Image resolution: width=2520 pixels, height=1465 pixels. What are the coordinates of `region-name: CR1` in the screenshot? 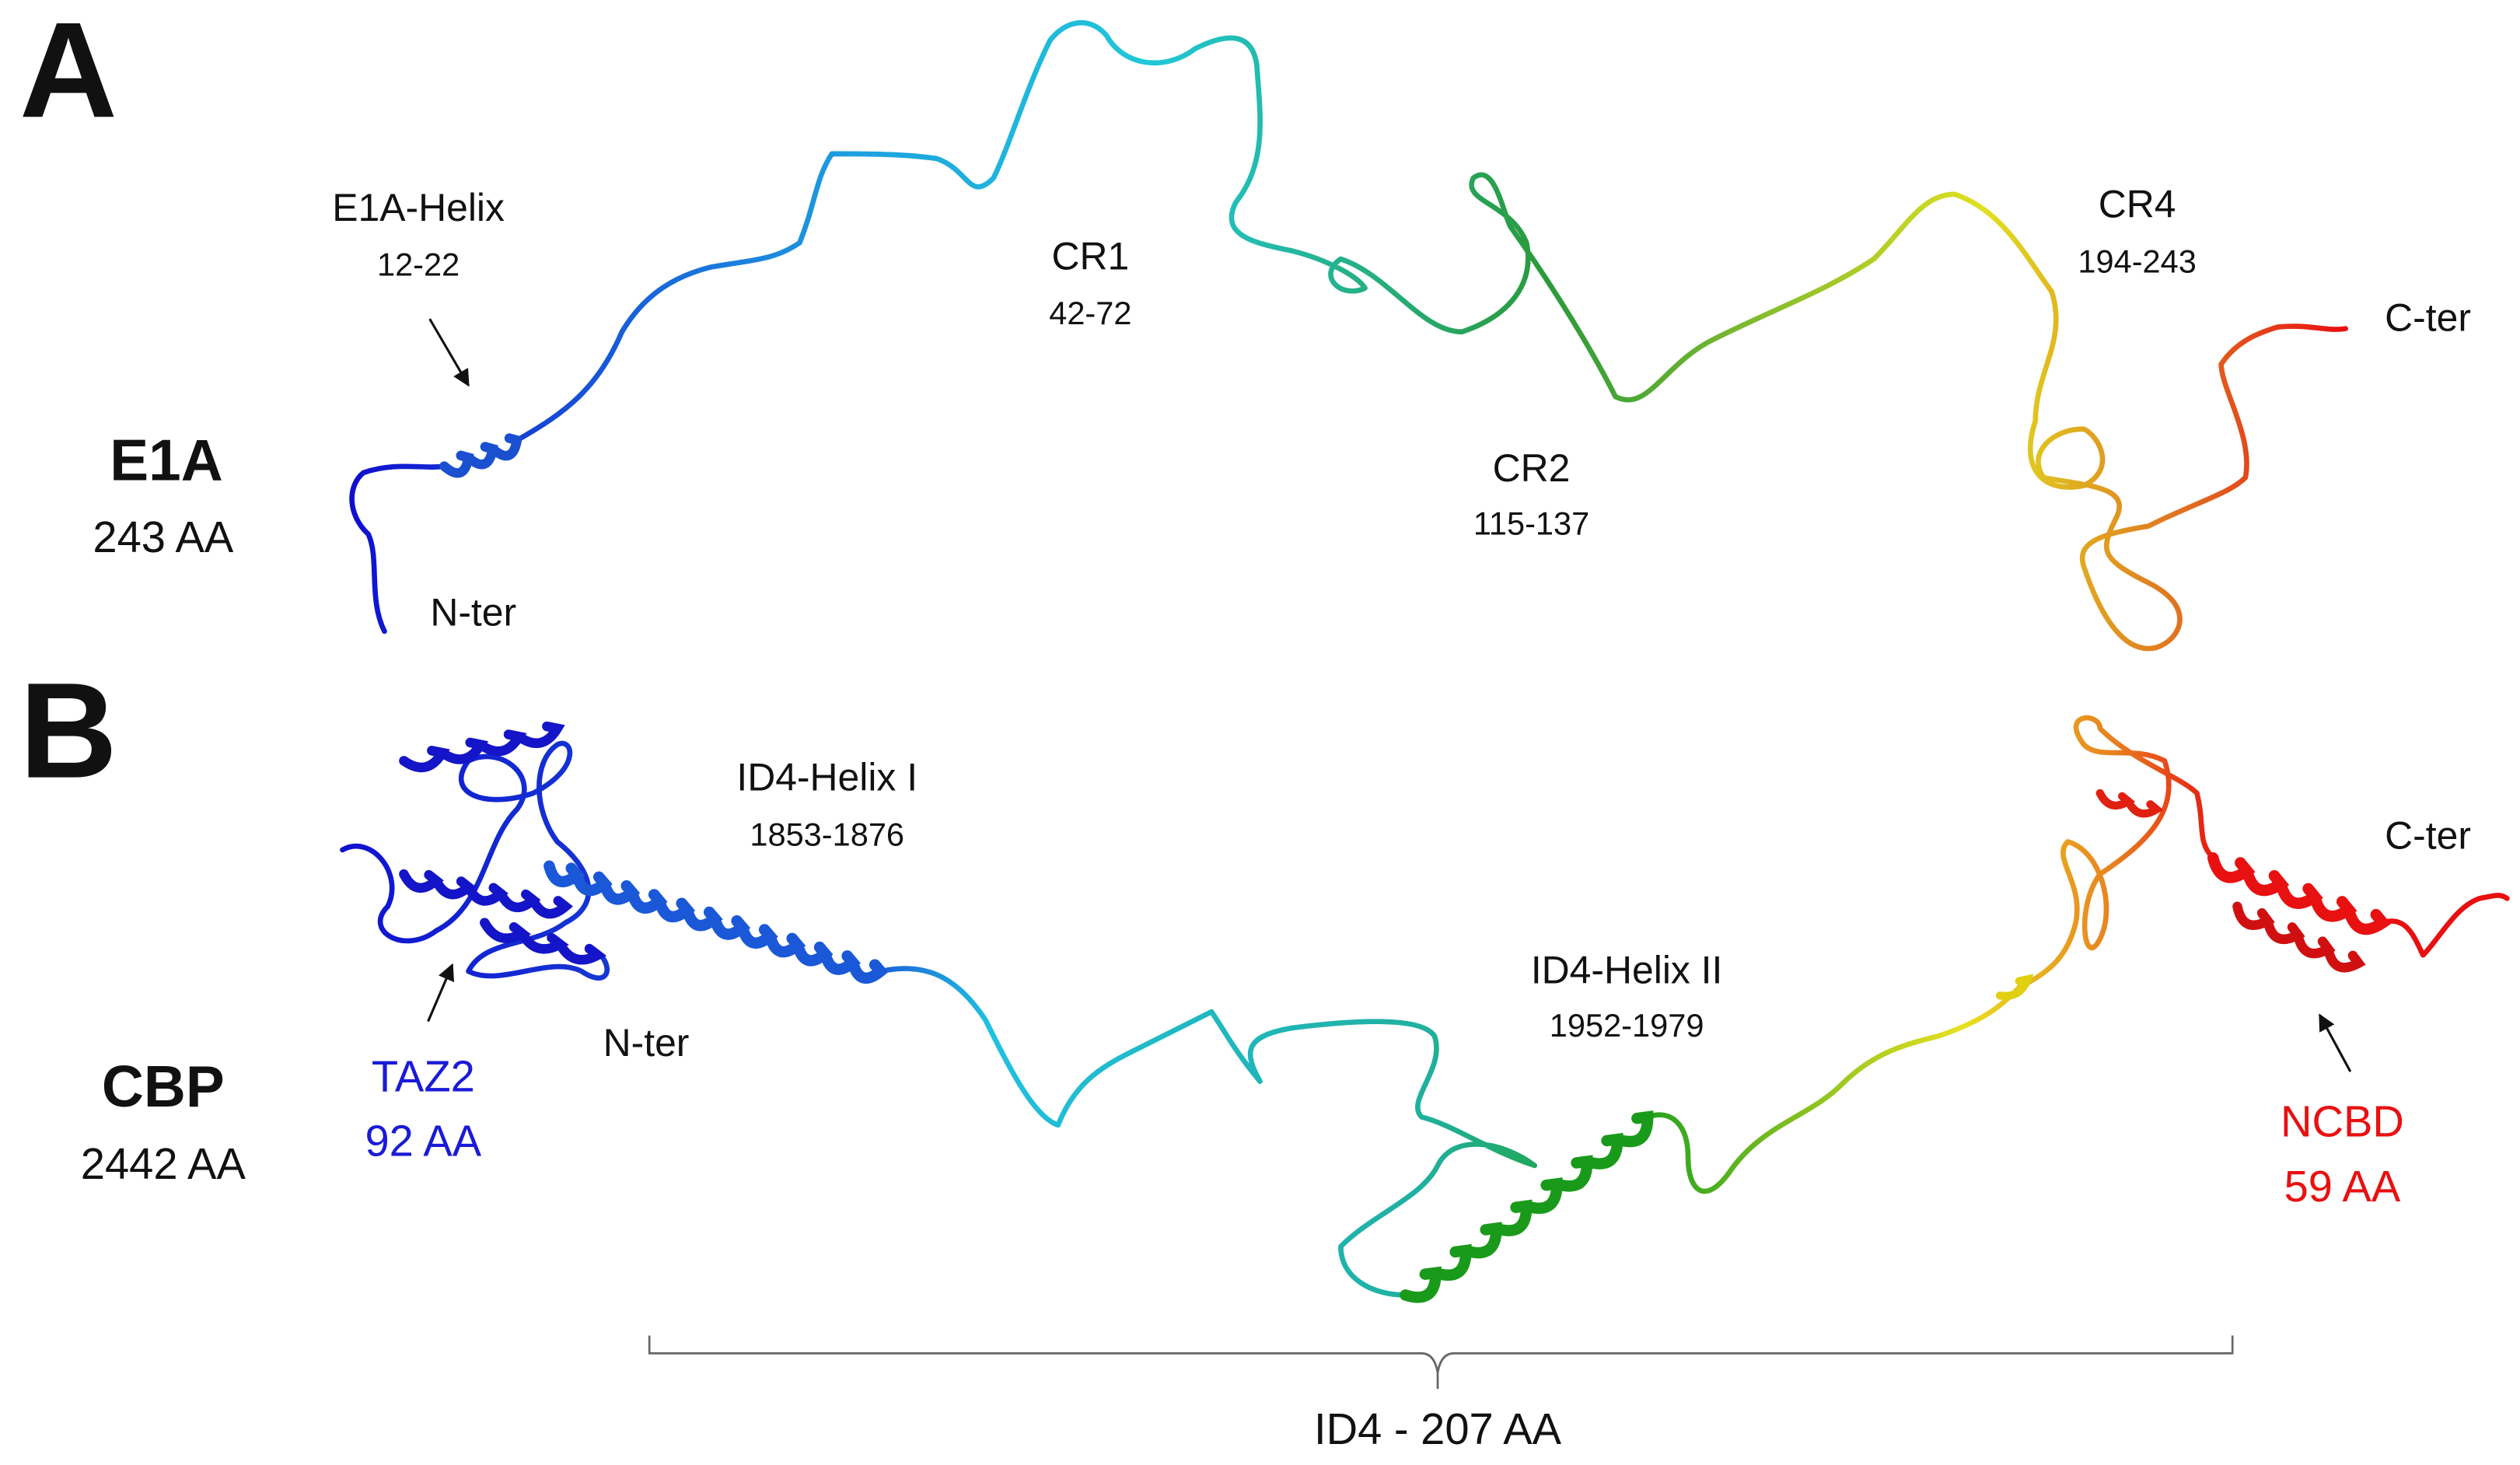 It's located at (1090, 256).